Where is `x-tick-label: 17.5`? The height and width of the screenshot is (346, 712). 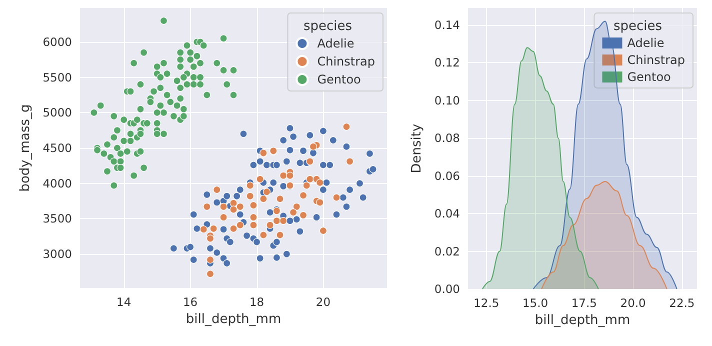
x-tick-label: 17.5 is located at coordinates (584, 303).